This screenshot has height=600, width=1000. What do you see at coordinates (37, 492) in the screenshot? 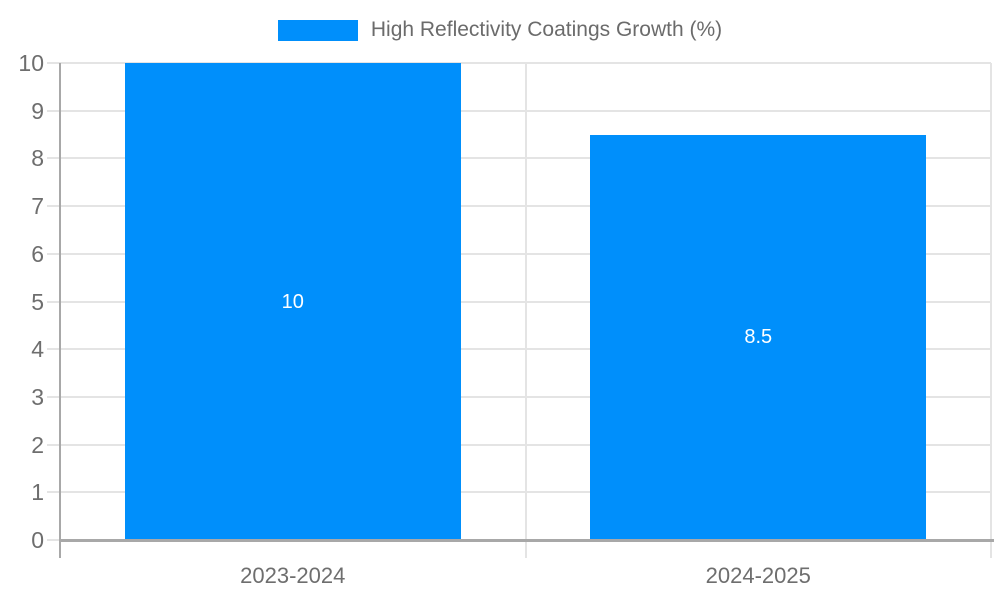
I see `y-tick-label: 1` at bounding box center [37, 492].